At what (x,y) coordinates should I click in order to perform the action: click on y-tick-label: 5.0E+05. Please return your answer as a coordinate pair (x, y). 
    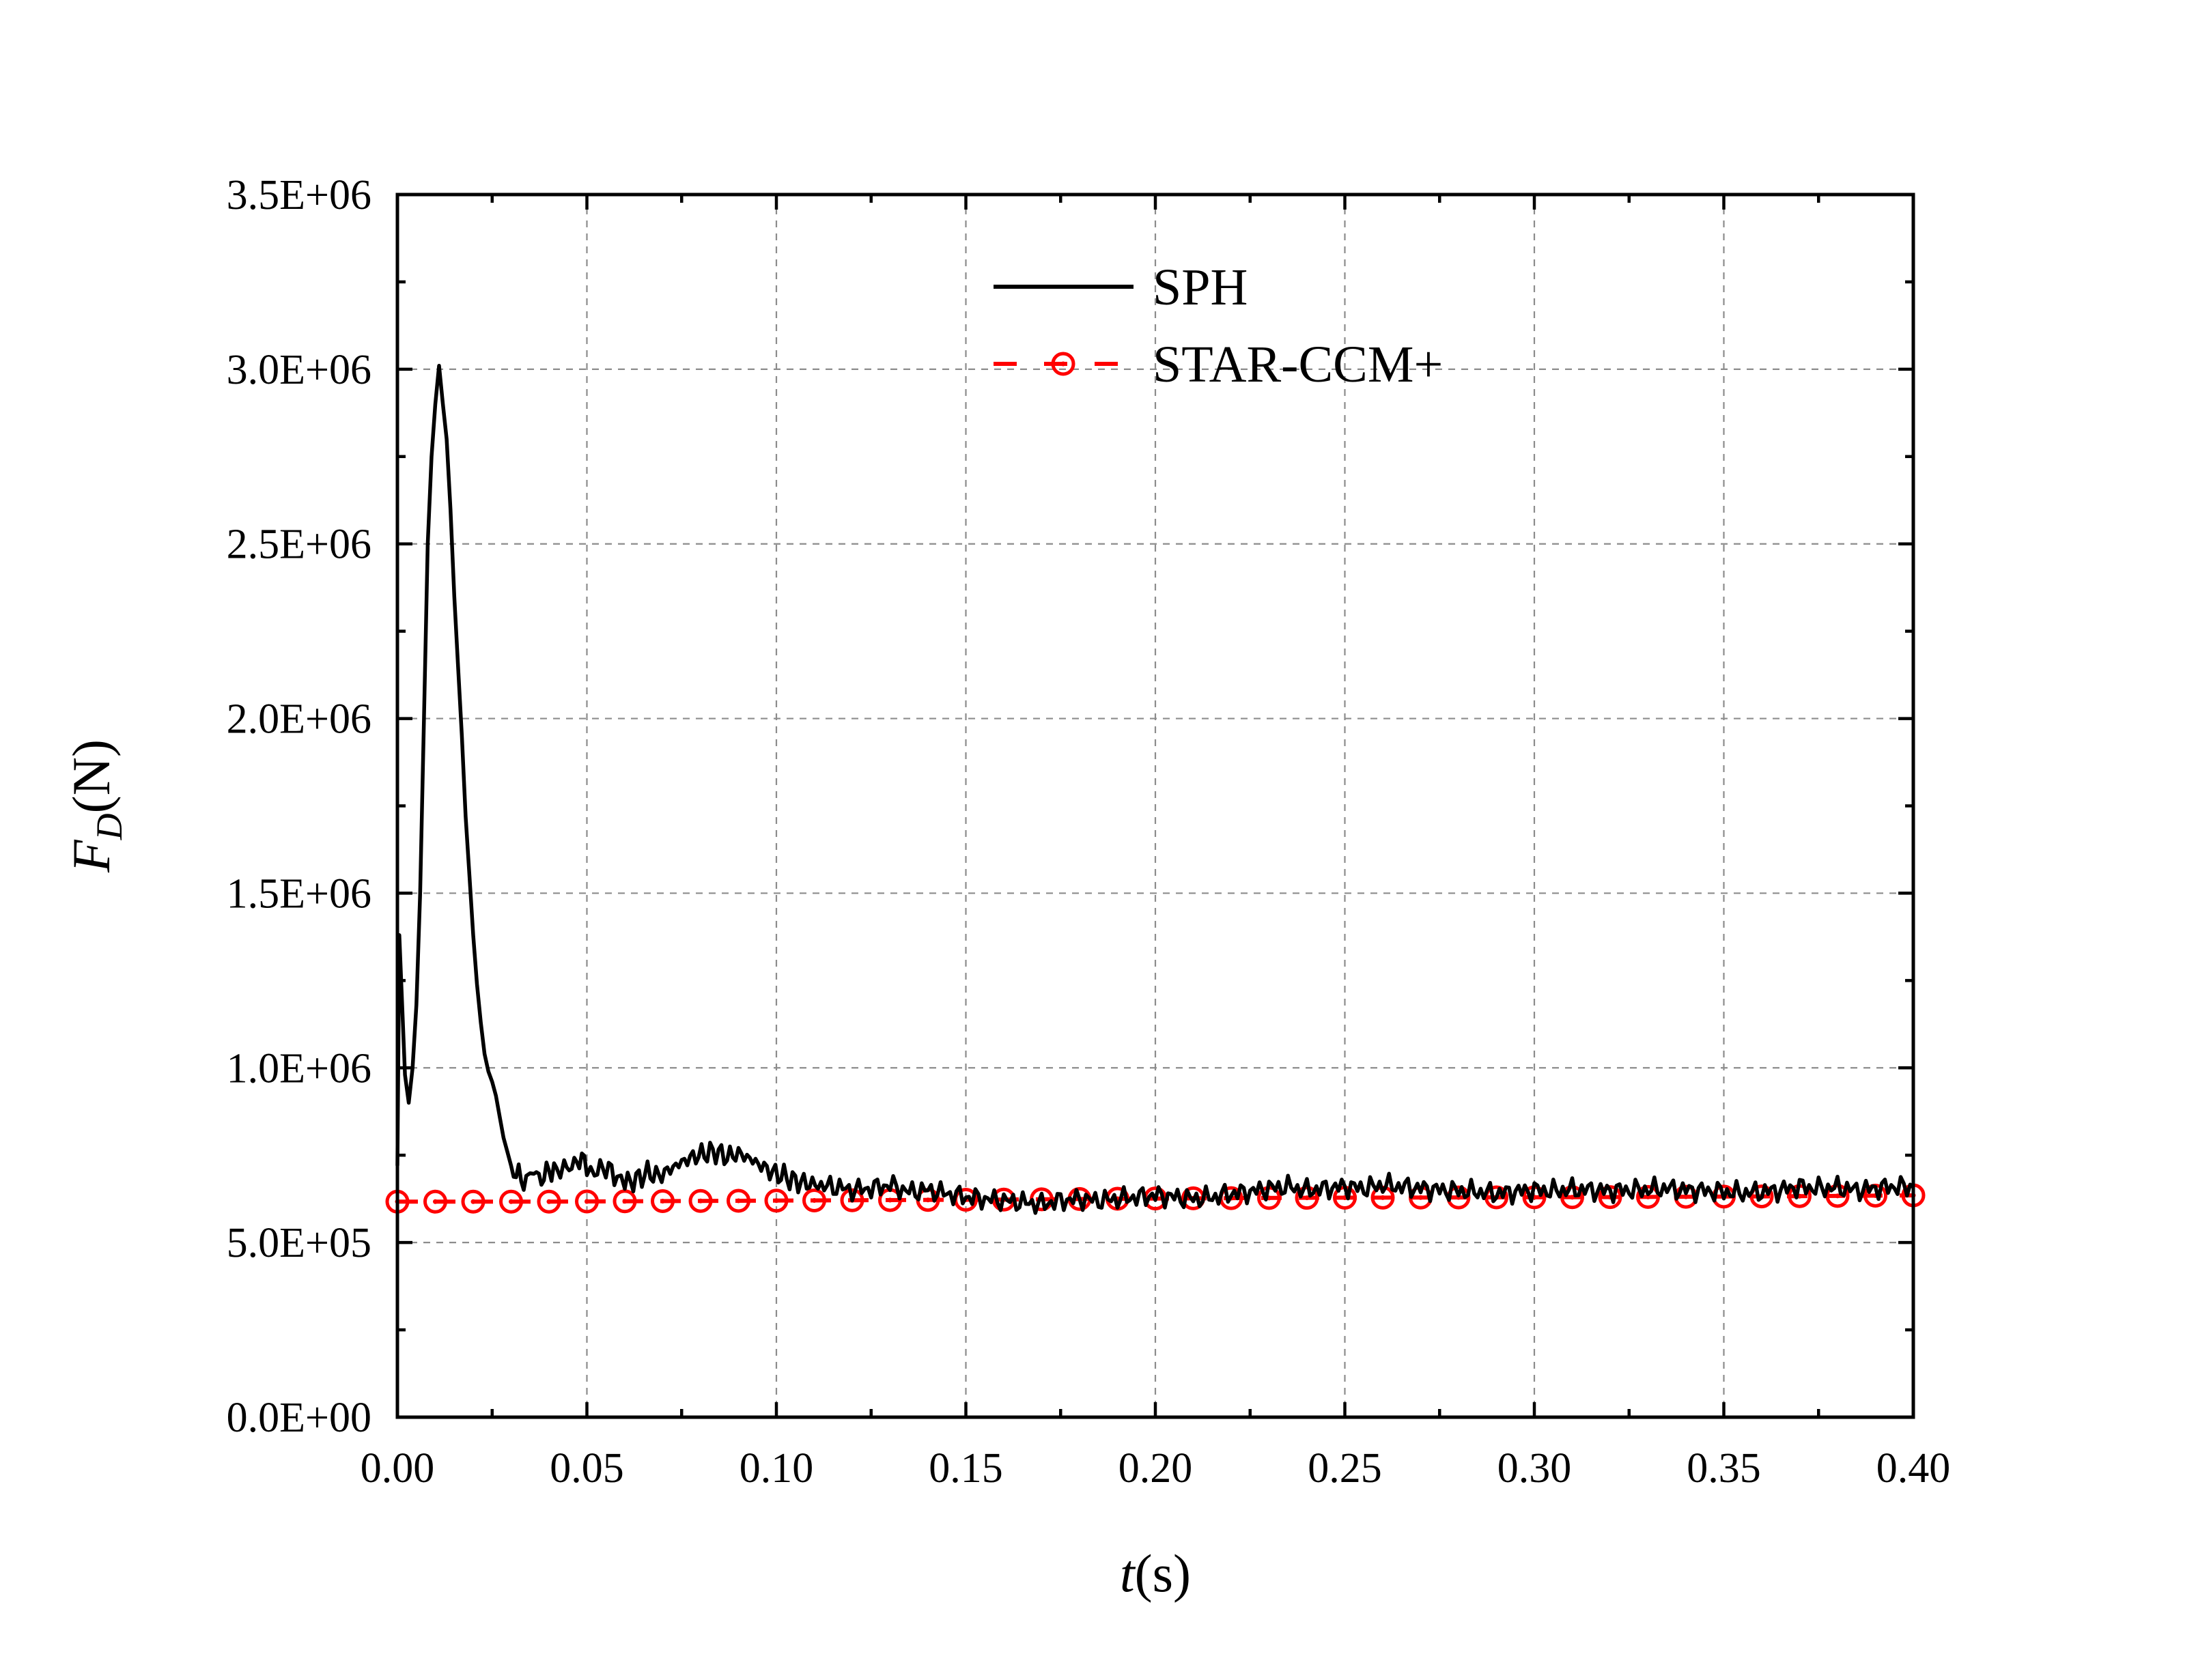
    Looking at the image, I should click on (299, 1243).